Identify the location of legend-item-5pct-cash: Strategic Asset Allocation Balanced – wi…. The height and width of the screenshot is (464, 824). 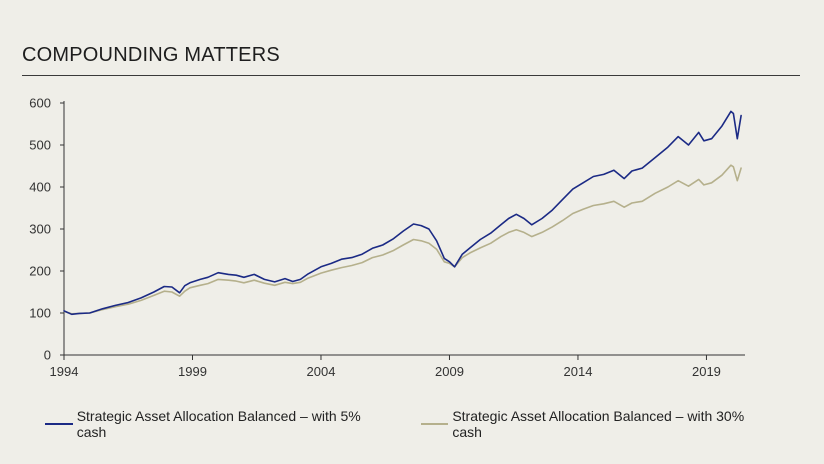
(218, 424).